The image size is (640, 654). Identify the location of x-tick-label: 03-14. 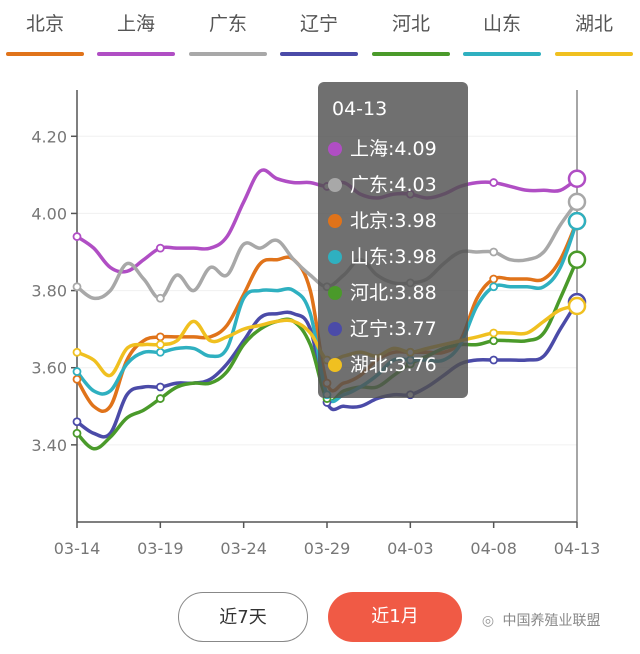
(77, 548).